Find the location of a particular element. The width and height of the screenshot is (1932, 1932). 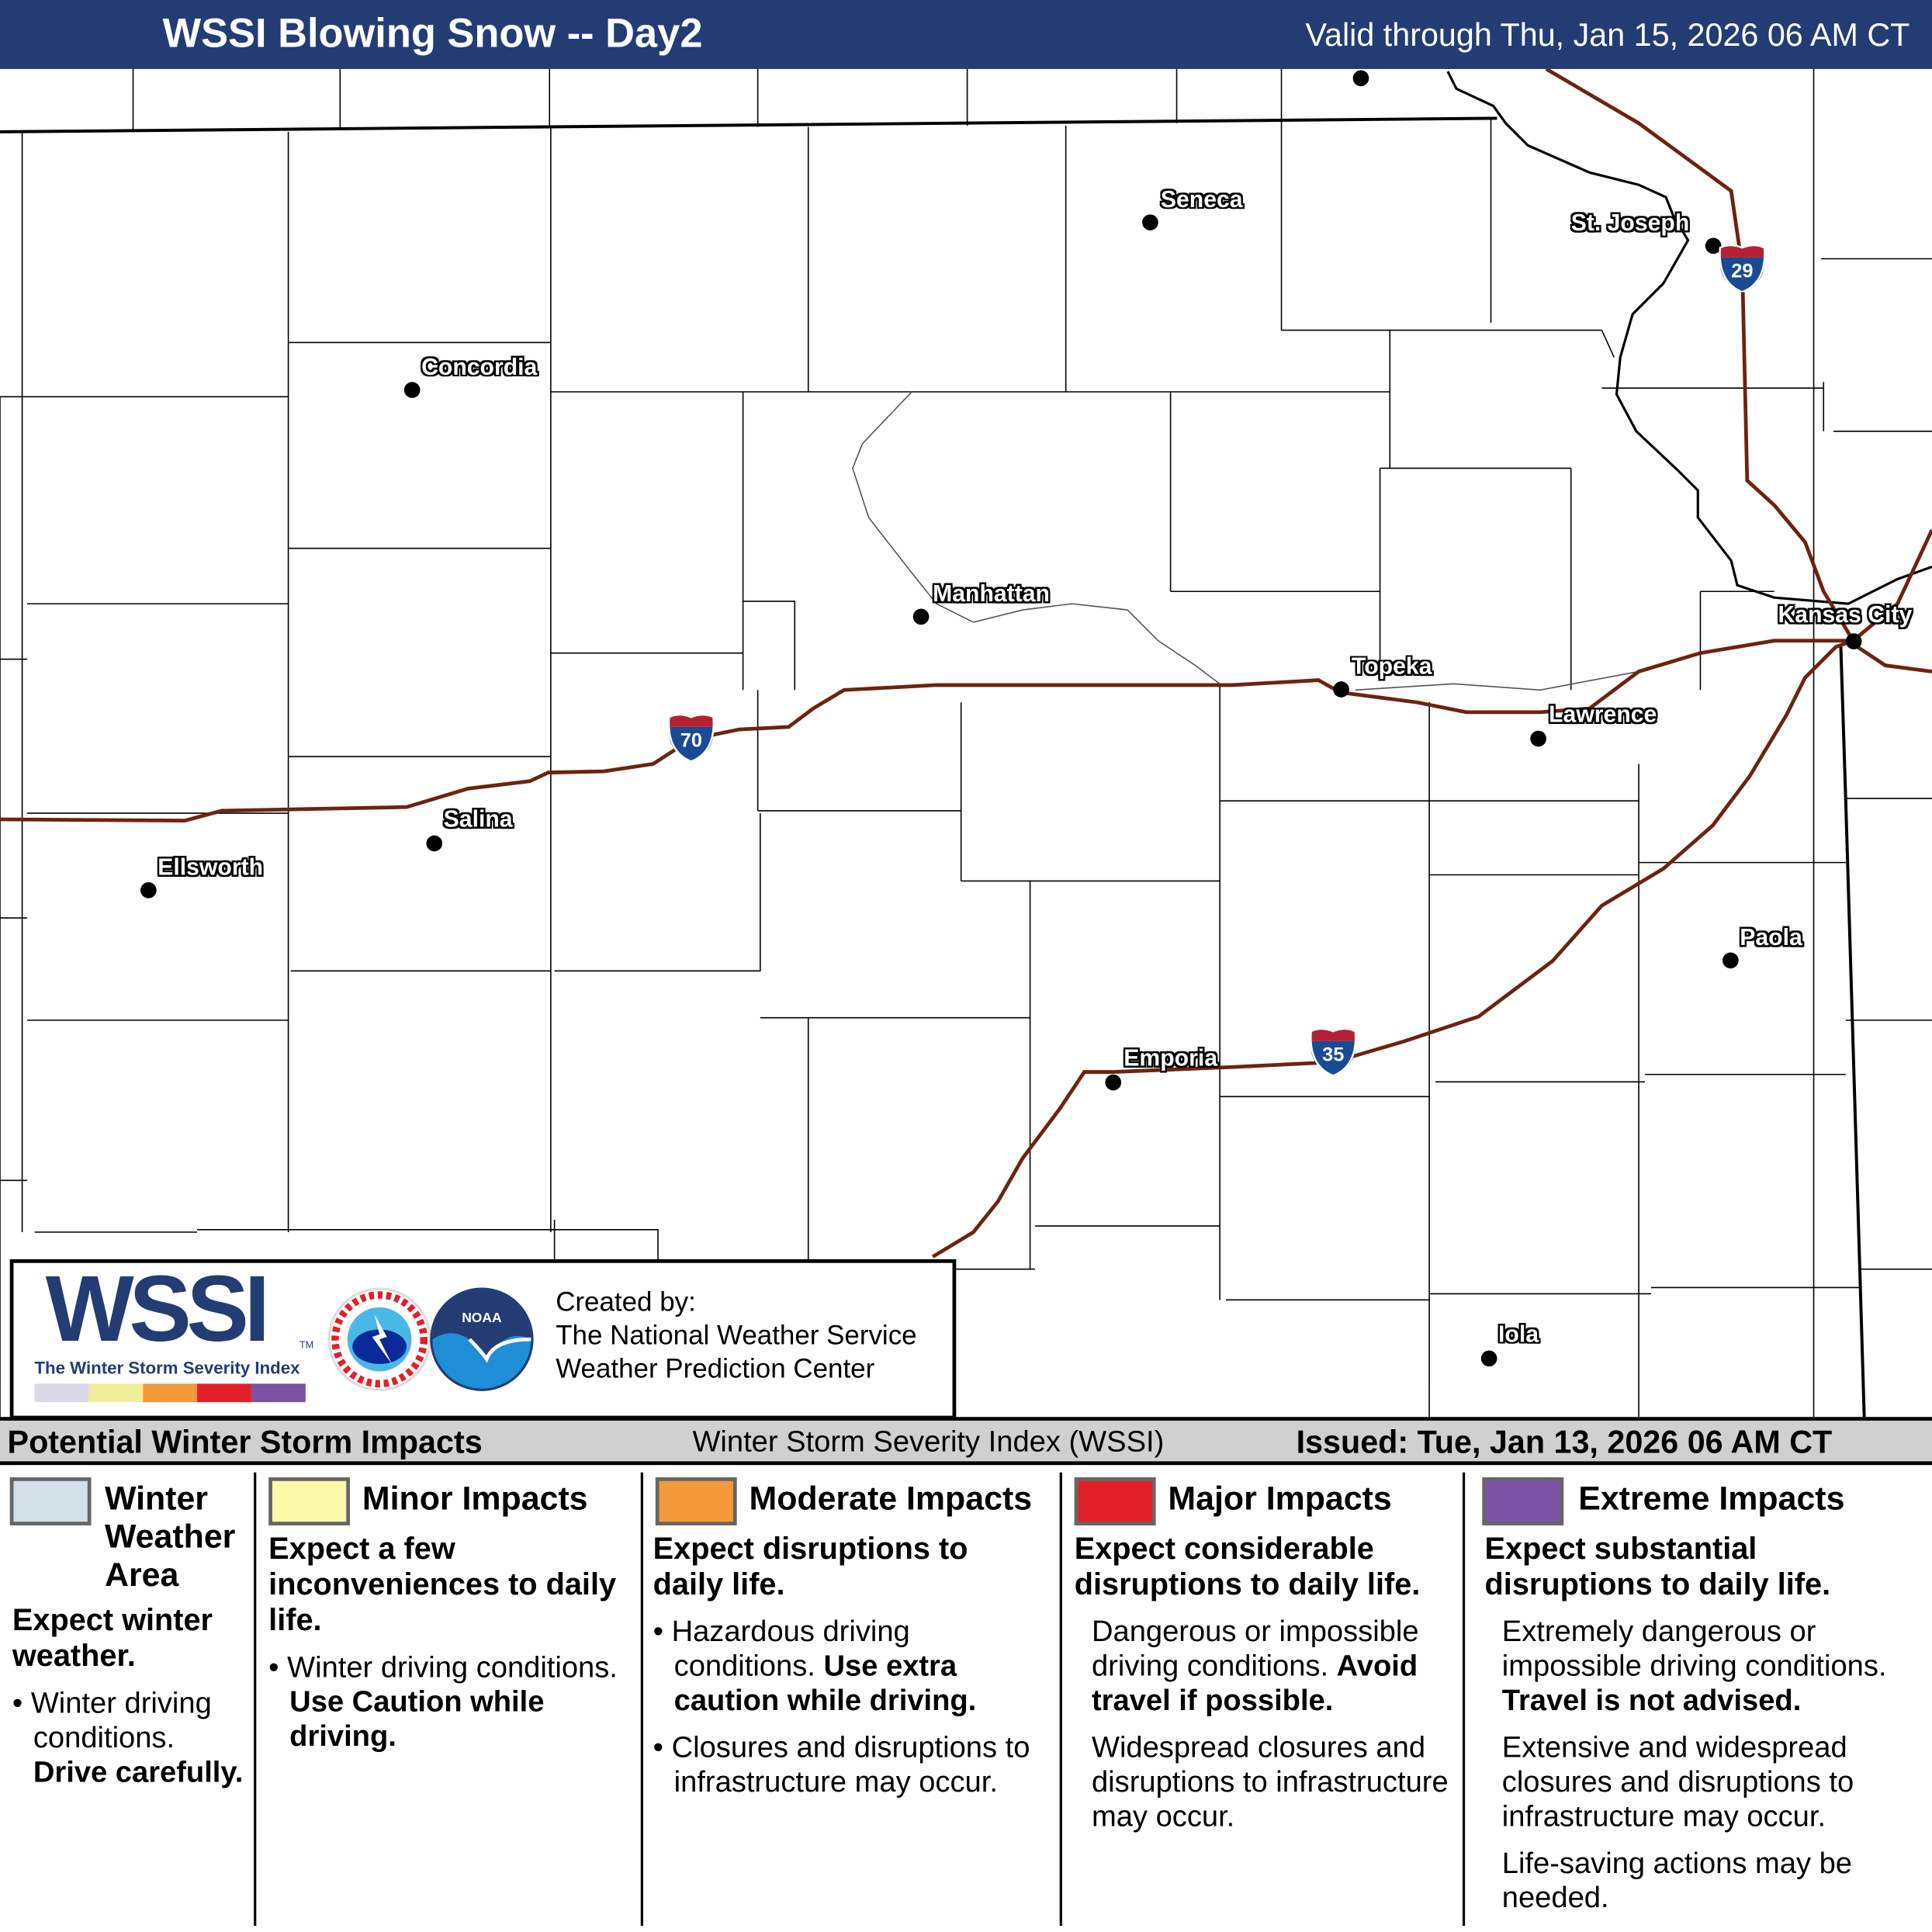

category-label: Moderate Impacts is located at coordinates (891, 1498).